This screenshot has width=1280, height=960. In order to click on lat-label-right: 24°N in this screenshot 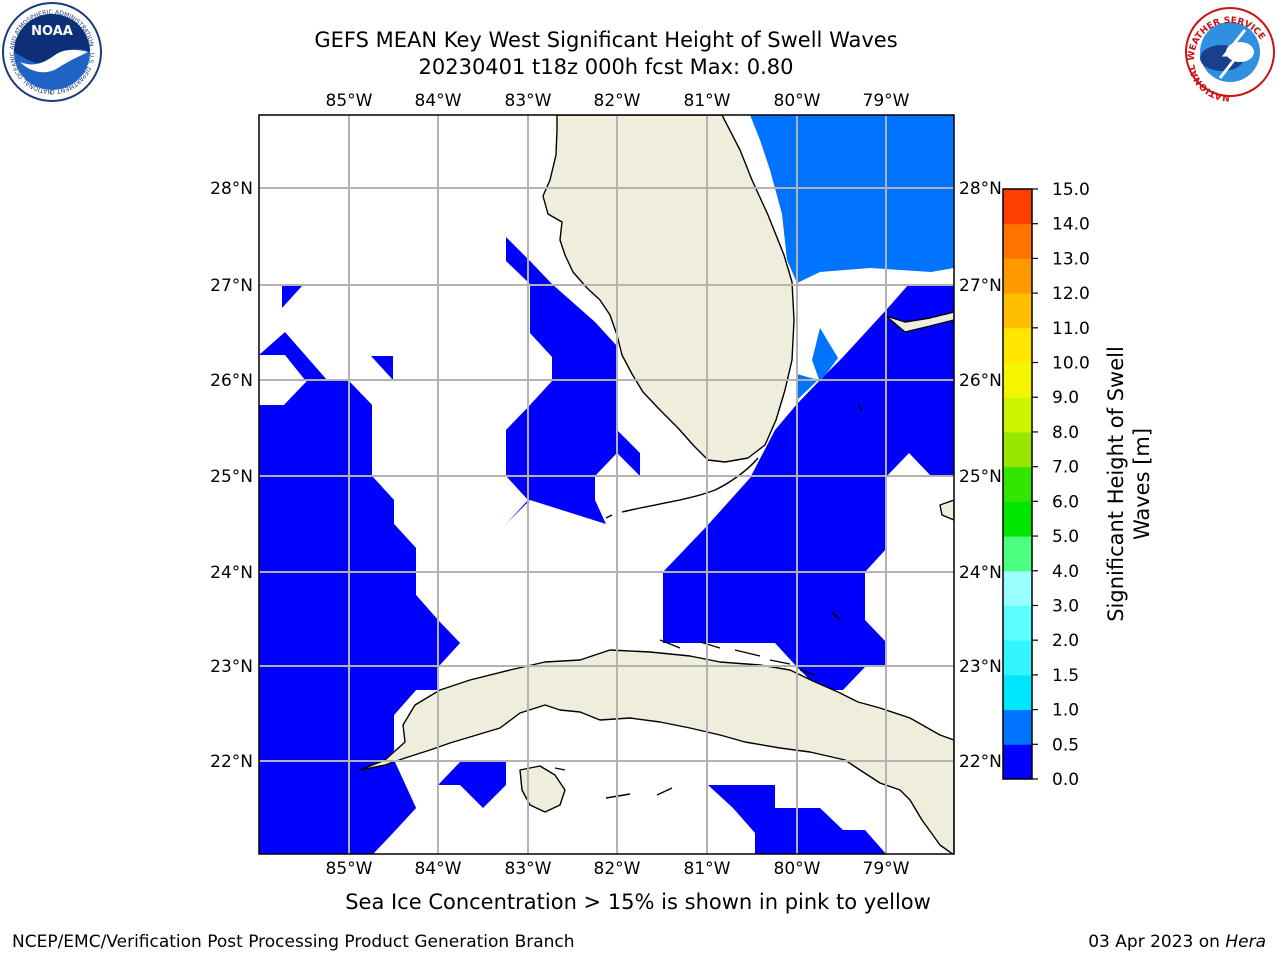, I will do `click(980, 573)`.